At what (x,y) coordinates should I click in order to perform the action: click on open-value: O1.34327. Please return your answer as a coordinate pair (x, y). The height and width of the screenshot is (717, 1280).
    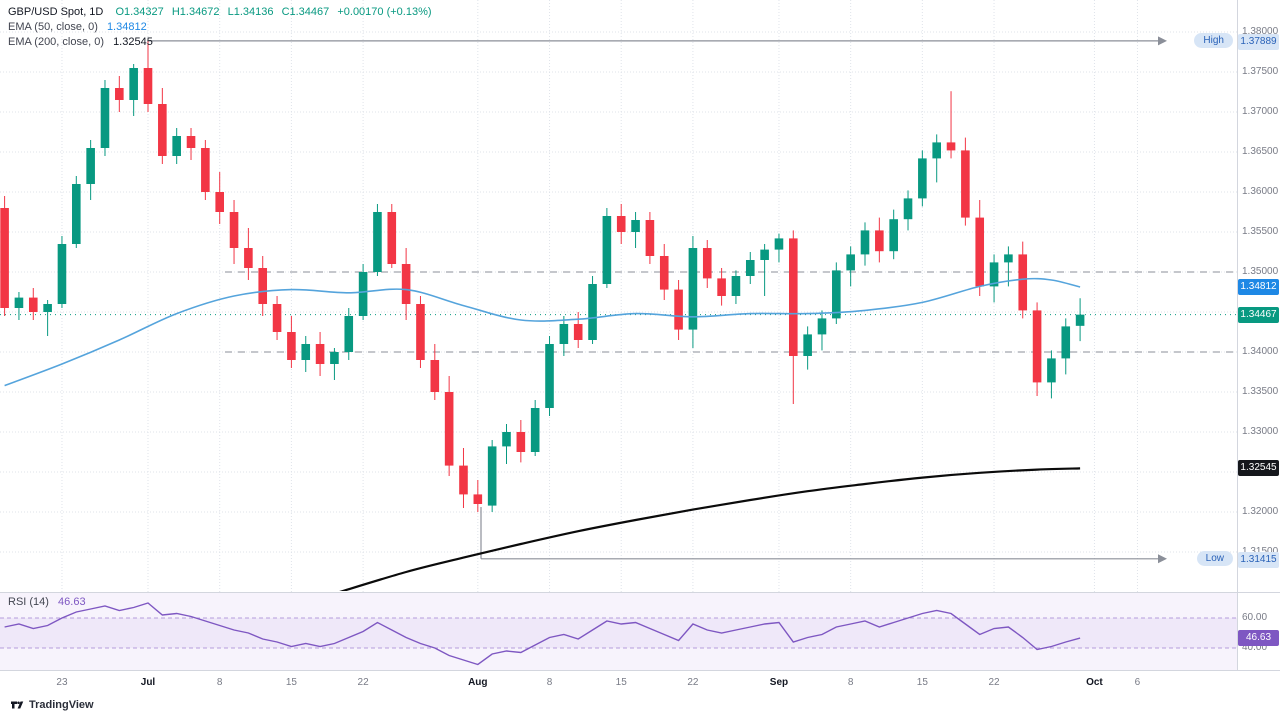
    Looking at the image, I should click on (139, 12).